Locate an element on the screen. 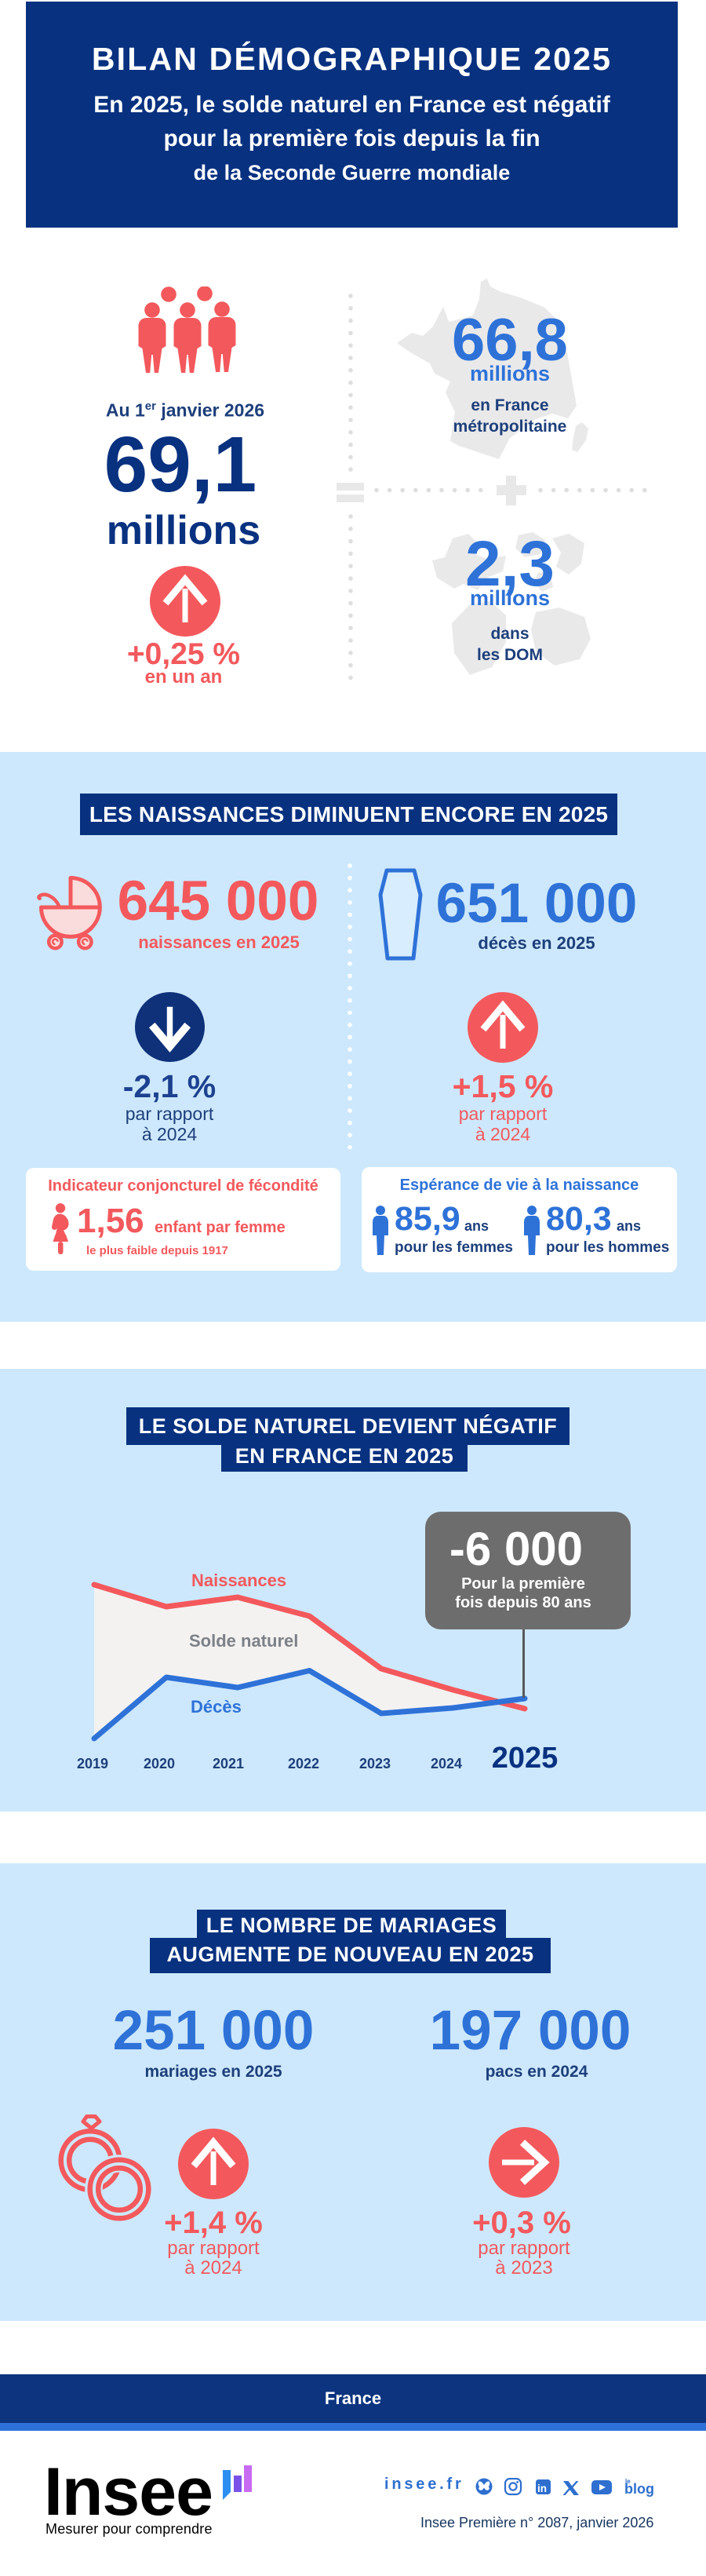  svg-text: in is located at coordinates (542, 2488).